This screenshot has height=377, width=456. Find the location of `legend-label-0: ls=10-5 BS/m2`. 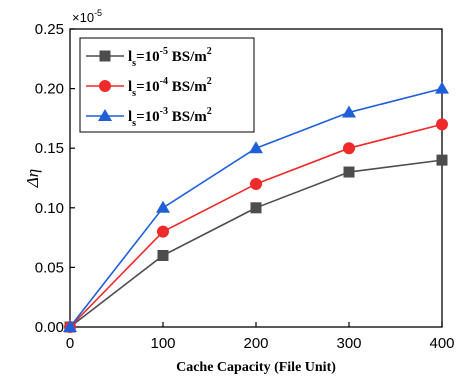

legend-label-0: ls=10-5 BS/m2 is located at coordinates (170, 57).